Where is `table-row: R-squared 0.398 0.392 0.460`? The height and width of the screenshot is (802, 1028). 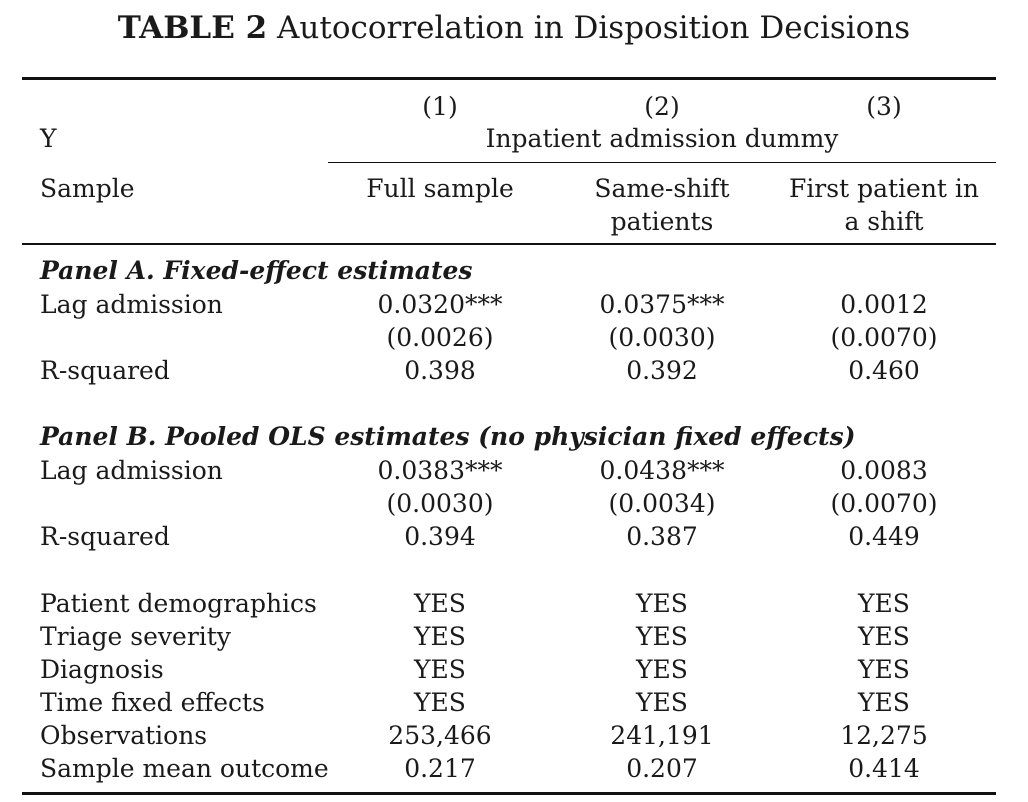
table-row: R-squared 0.398 0.392 0.460 is located at coordinates (514, 370).